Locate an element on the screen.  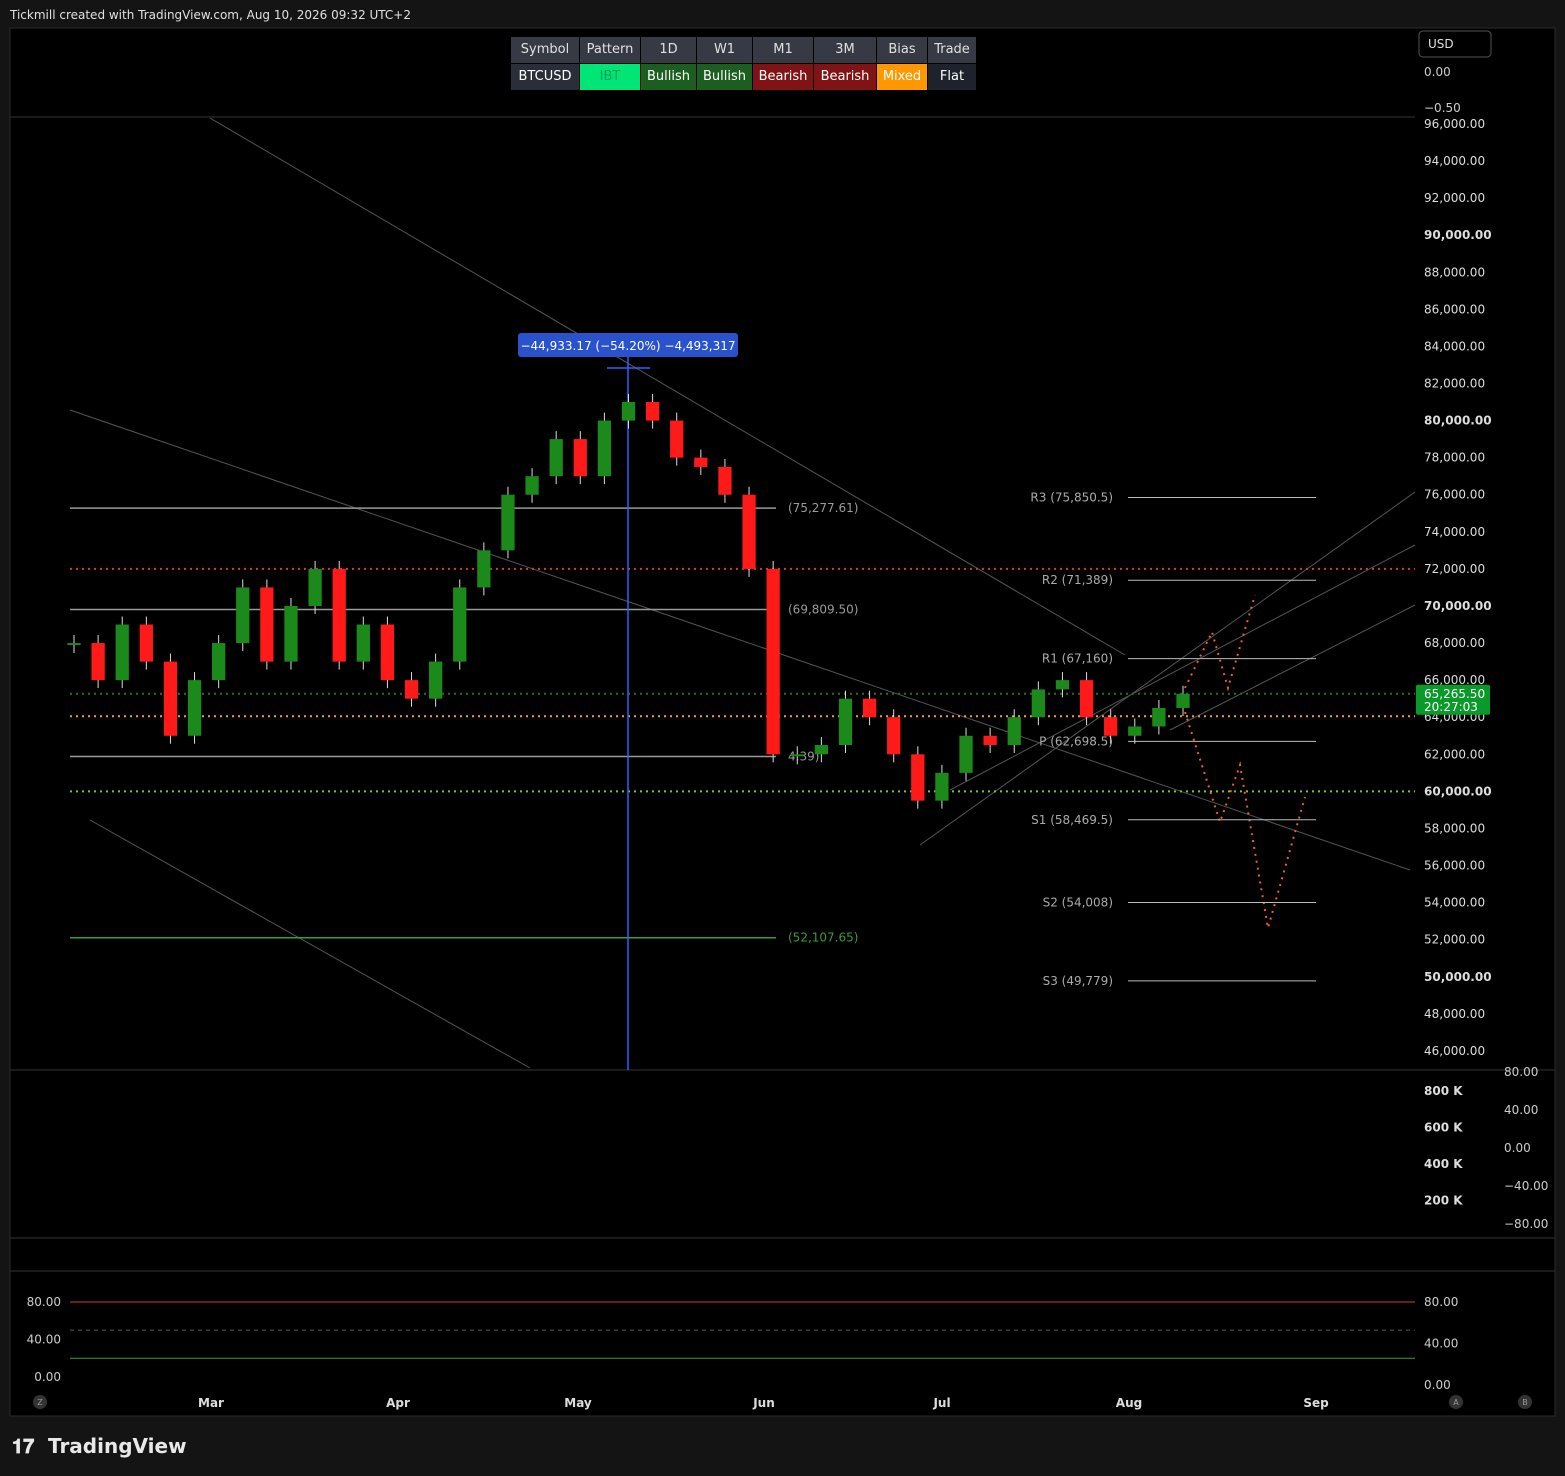
x-tick-label: Jul is located at coordinates (941, 1403).